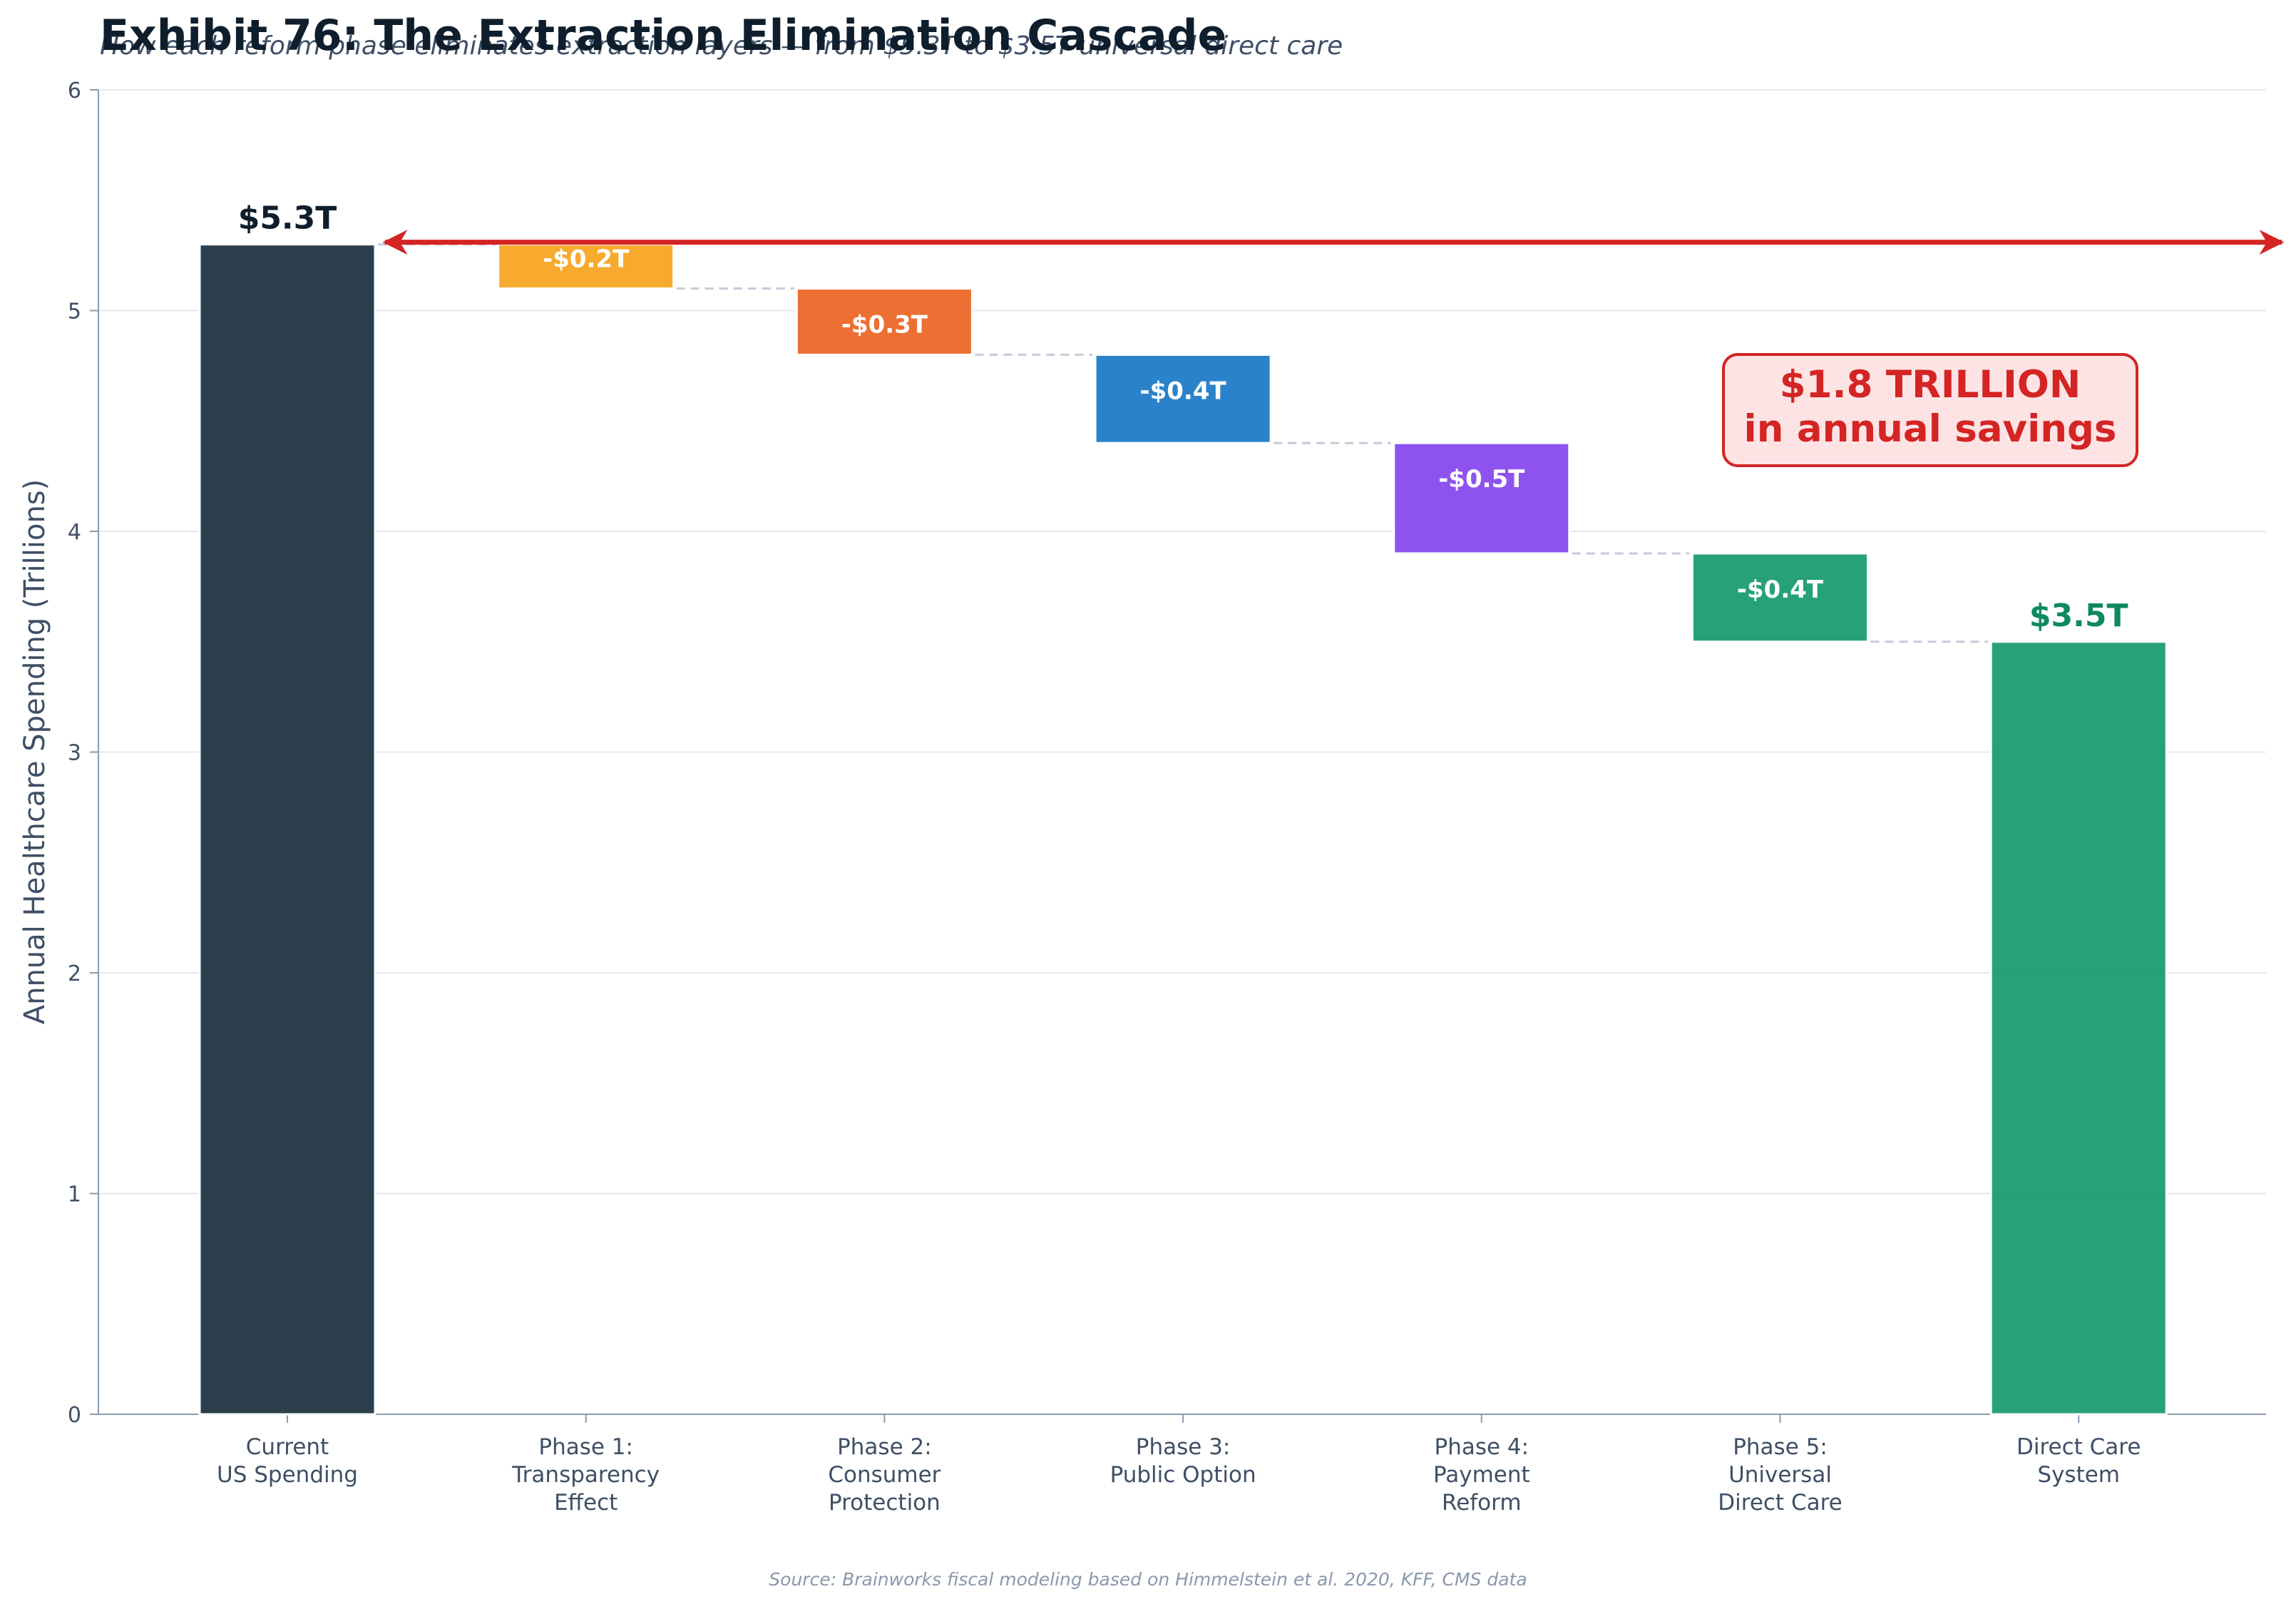 The width and height of the screenshot is (2296, 1604). I want to click on y-tick-label: 4, so click(74, 532).